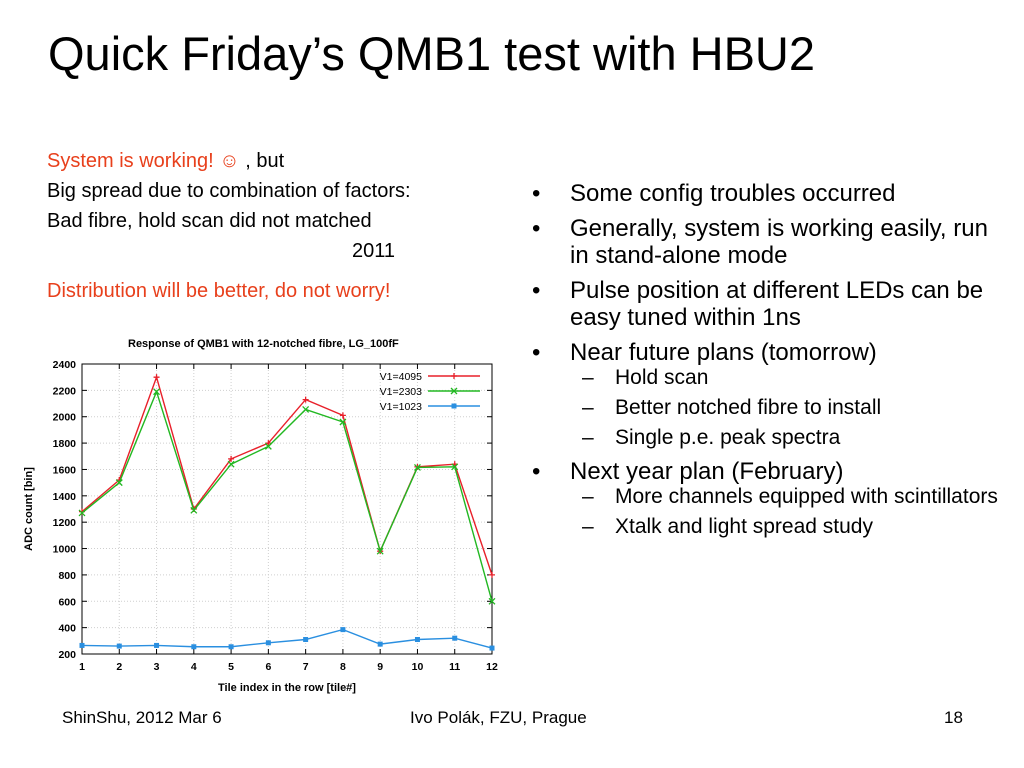 Image resolution: width=1024 pixels, height=768 pixels. Describe the element at coordinates (380, 667) in the screenshot. I see `x-tick-label: 9` at that location.